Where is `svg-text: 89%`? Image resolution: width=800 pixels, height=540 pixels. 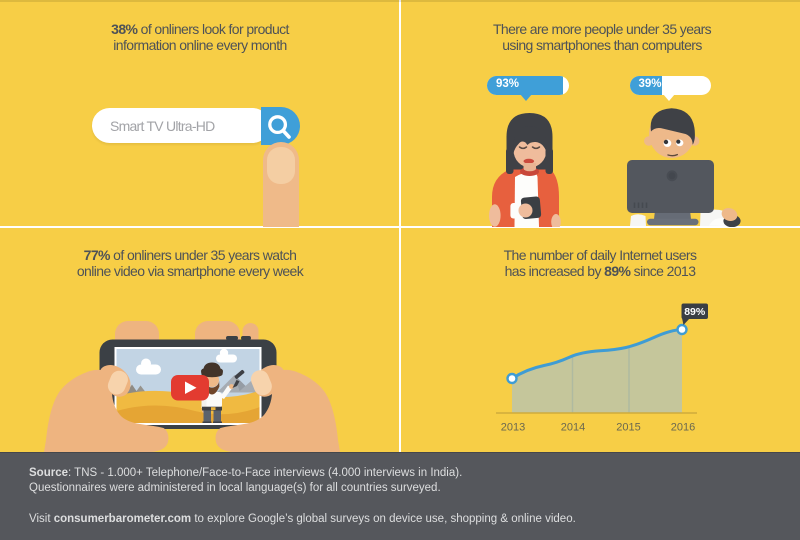
svg-text: 89% is located at coordinates (695, 312).